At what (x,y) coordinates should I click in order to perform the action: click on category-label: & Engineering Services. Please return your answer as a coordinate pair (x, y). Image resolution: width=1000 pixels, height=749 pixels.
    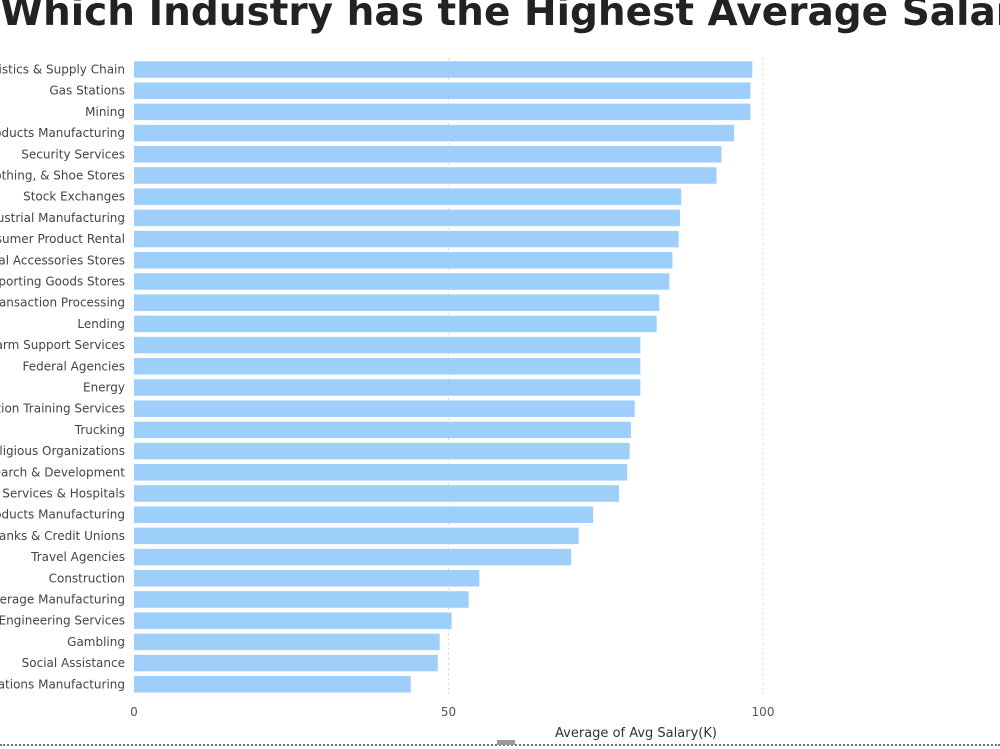
    Looking at the image, I should click on (62, 621).